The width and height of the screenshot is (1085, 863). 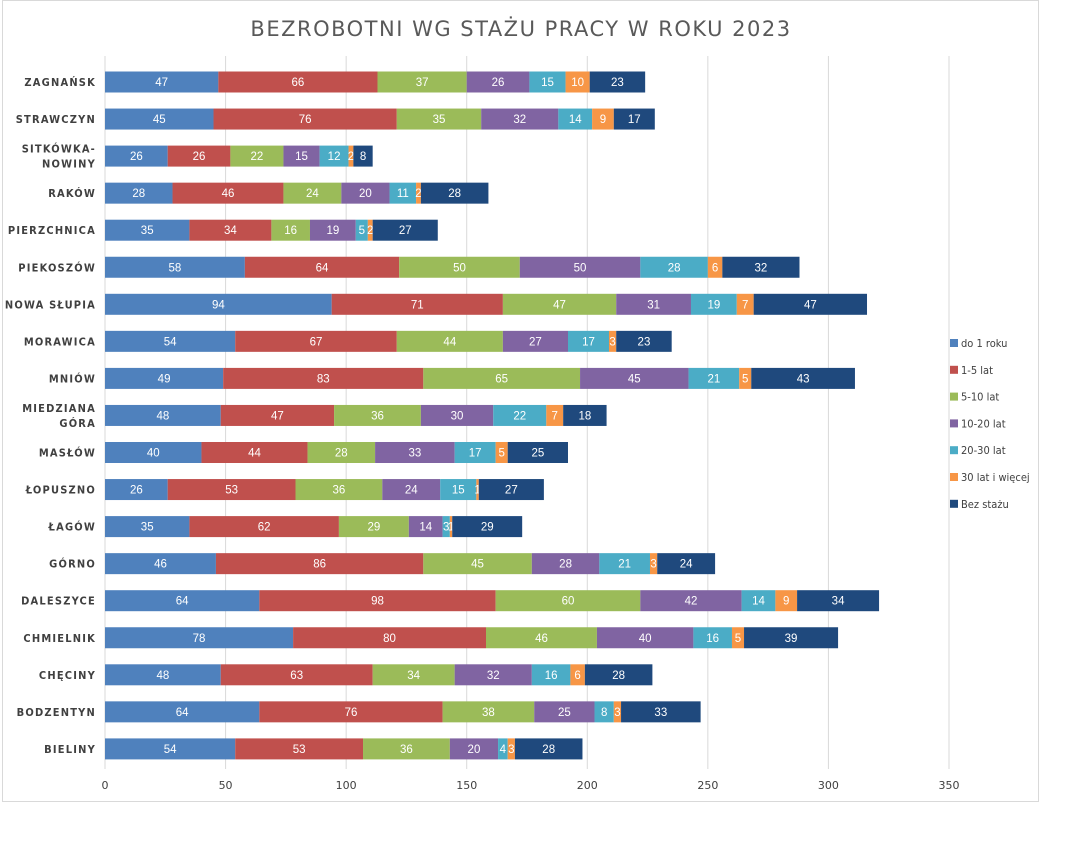 What do you see at coordinates (170, 342) in the screenshot?
I see `data-label: 54` at bounding box center [170, 342].